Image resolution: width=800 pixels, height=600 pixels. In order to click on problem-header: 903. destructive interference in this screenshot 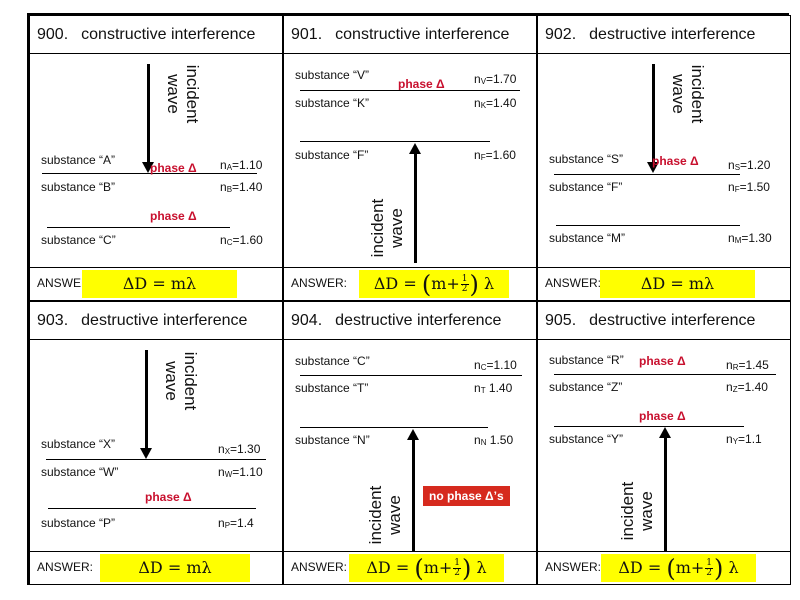, I will do `click(156, 321)`.